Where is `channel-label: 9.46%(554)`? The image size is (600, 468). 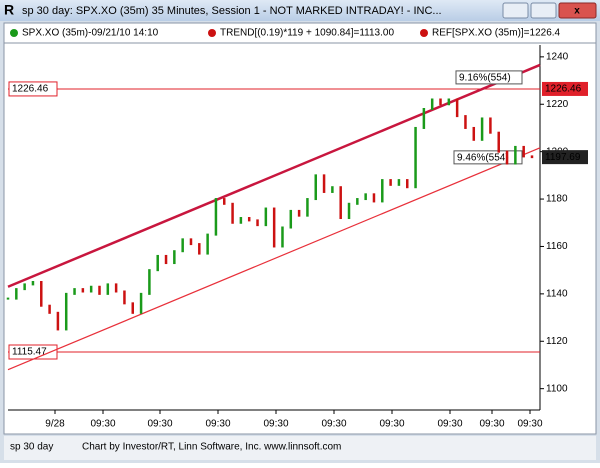
channel-label: 9.46%(554) is located at coordinates (483, 158).